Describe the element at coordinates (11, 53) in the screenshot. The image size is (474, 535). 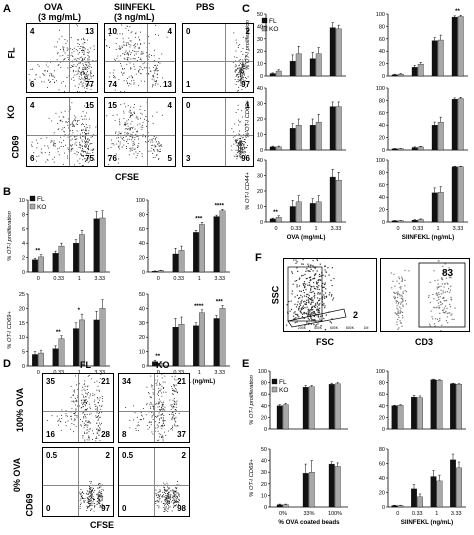
I see `panel-a-row1-label: FL` at that location.